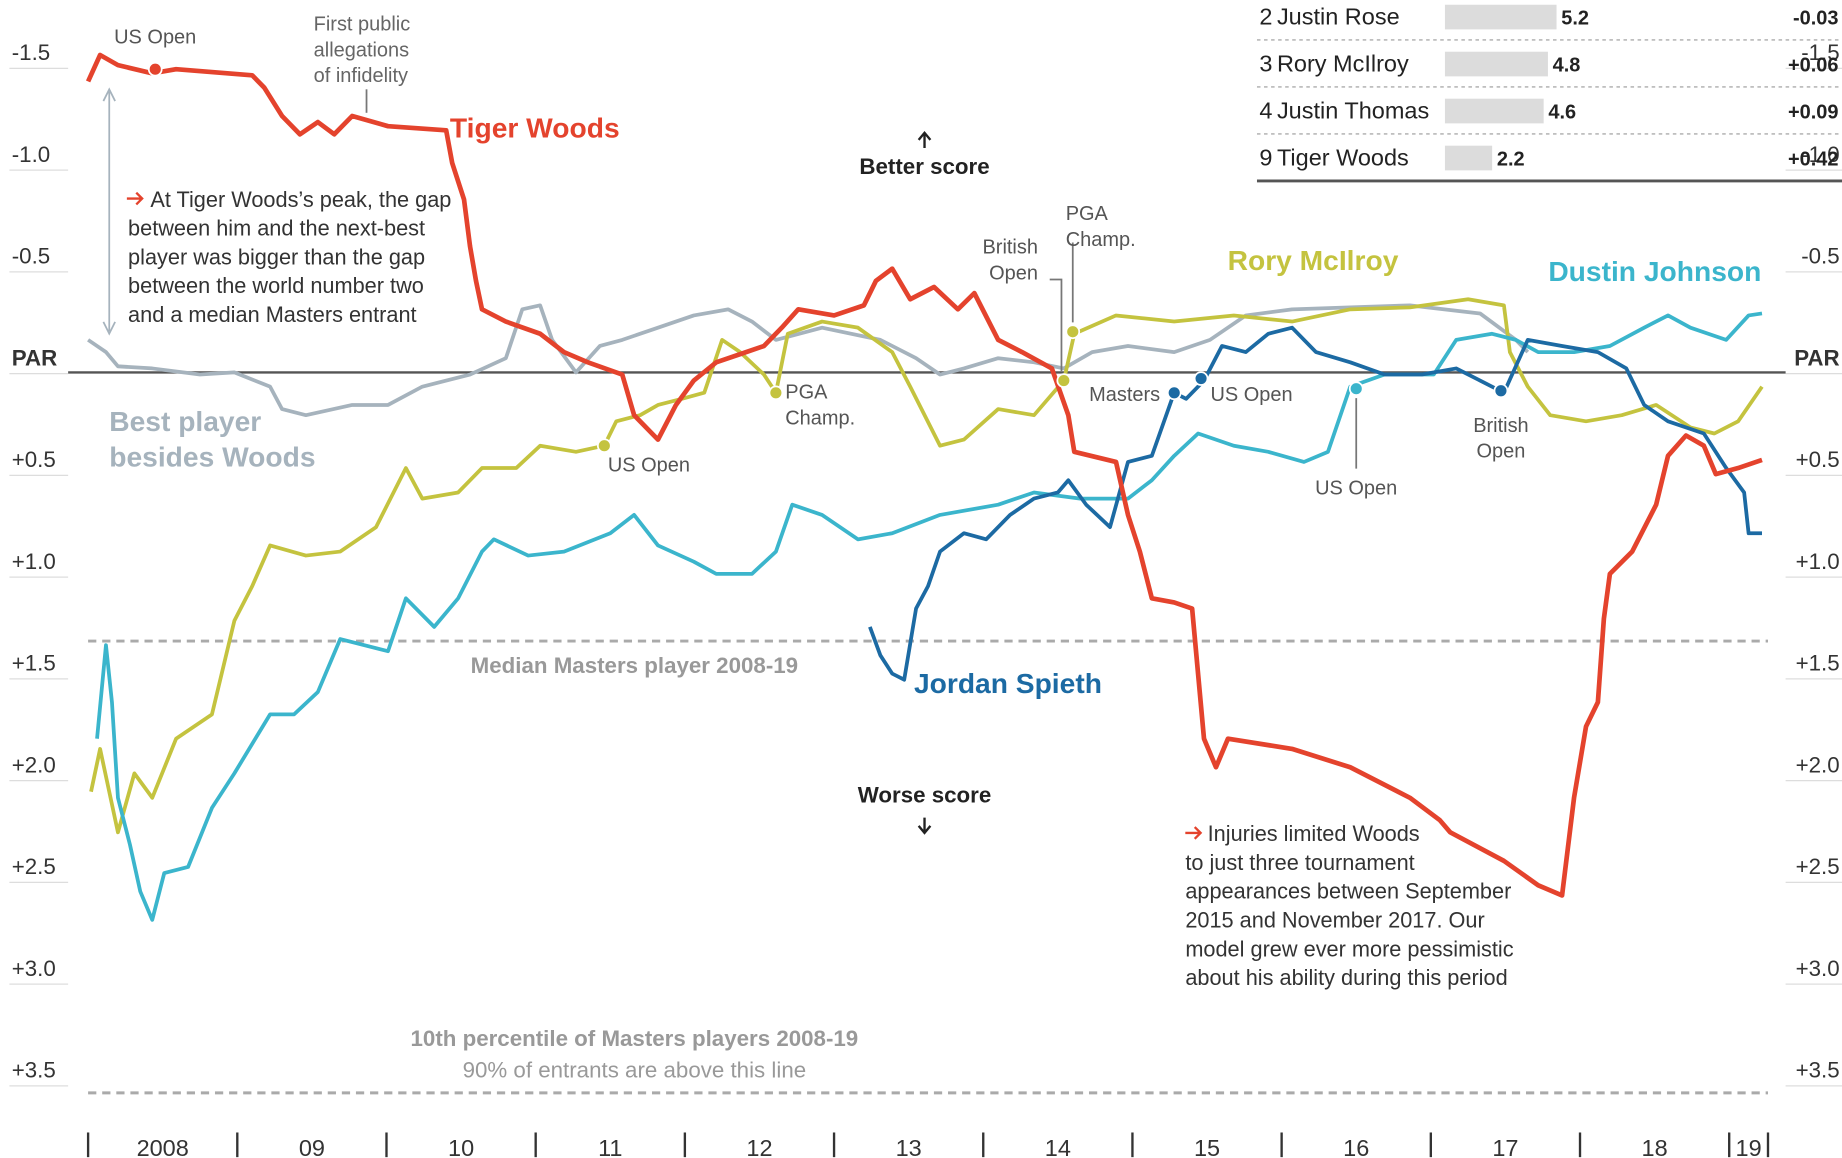 This screenshot has width=1842, height=1158. What do you see at coordinates (1818, 764) in the screenshot?
I see `y-tick-label-right: +2.0` at bounding box center [1818, 764].